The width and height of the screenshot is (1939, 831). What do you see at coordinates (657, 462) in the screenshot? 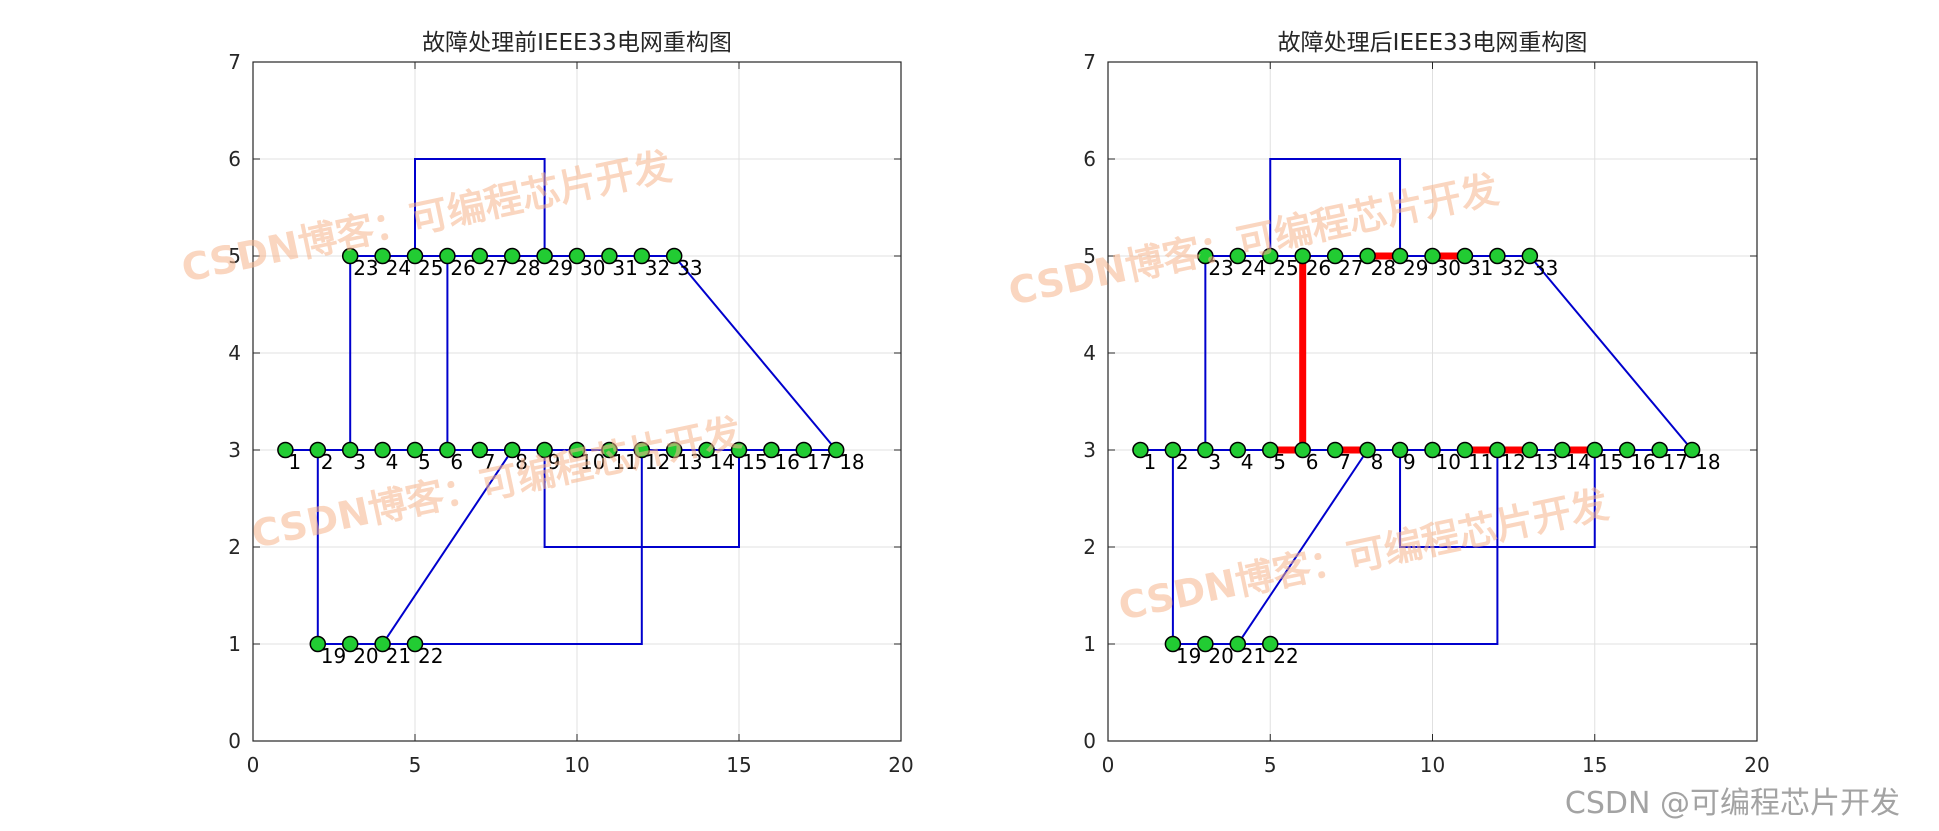
I see `node-label: 12` at bounding box center [657, 462].